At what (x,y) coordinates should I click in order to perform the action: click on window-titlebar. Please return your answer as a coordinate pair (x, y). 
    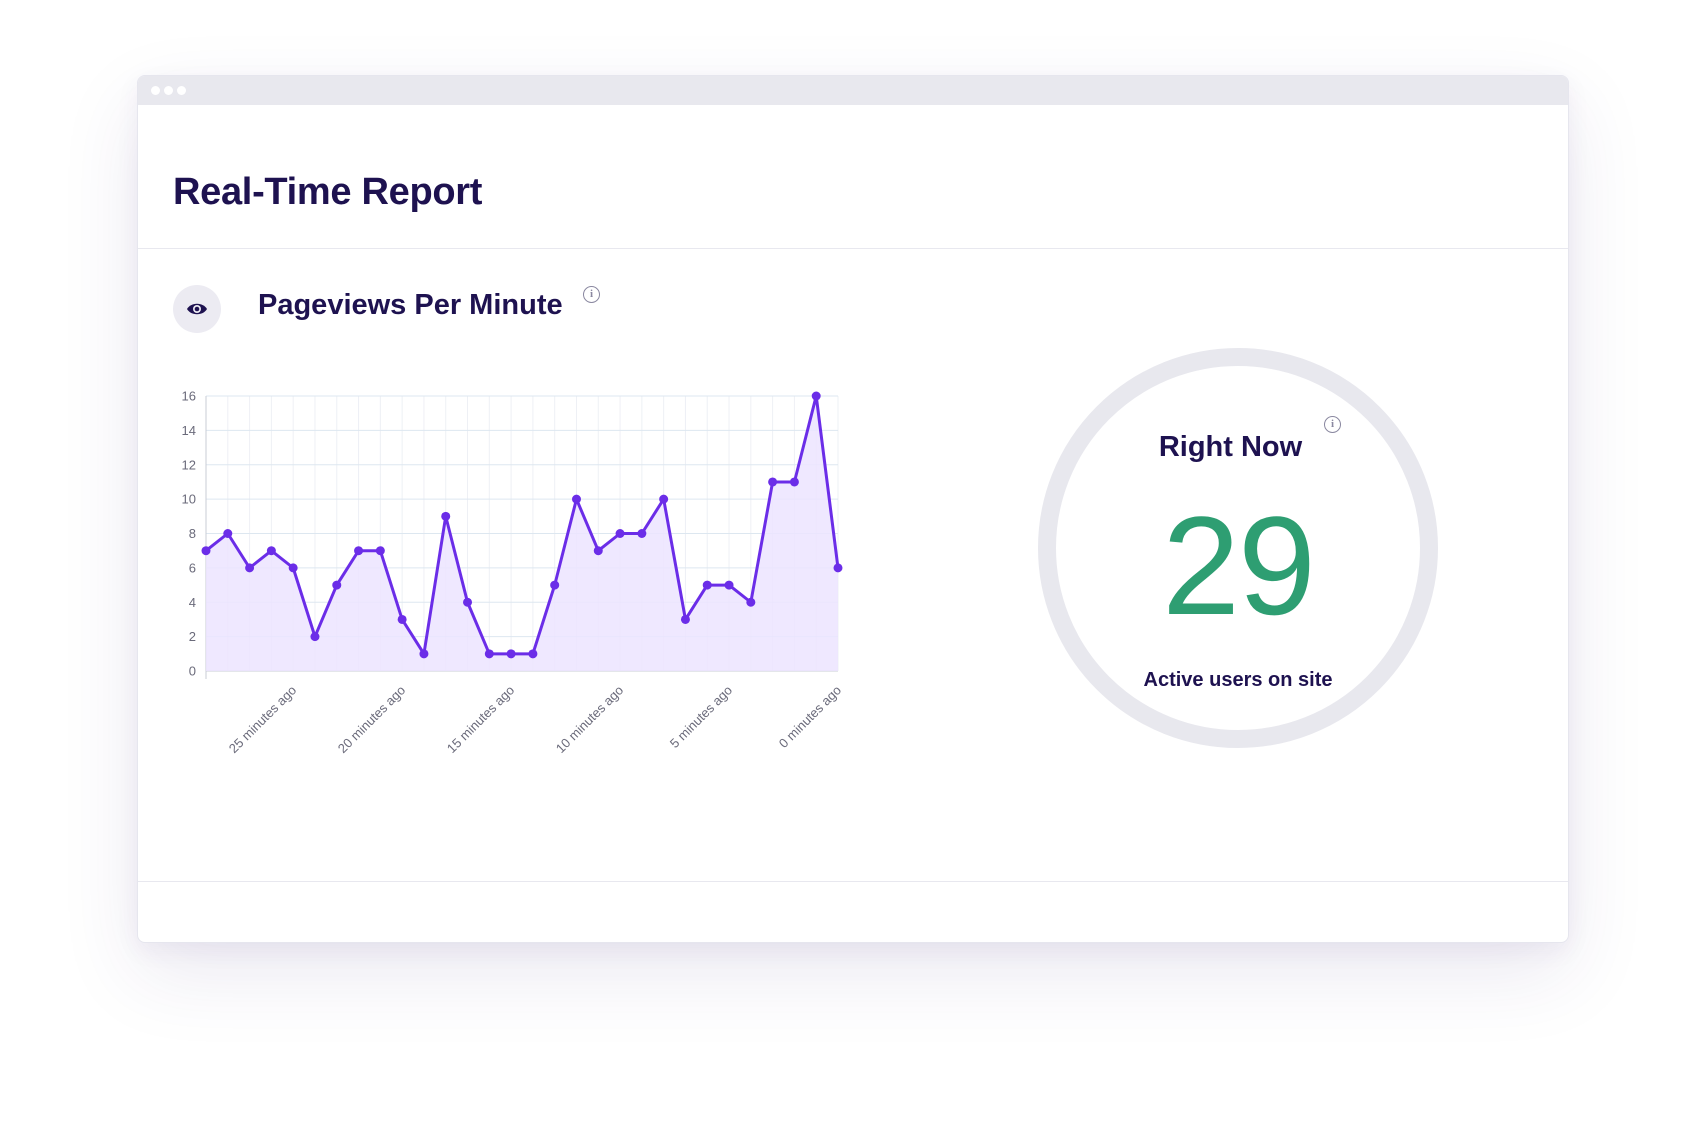
    Looking at the image, I should click on (853, 90).